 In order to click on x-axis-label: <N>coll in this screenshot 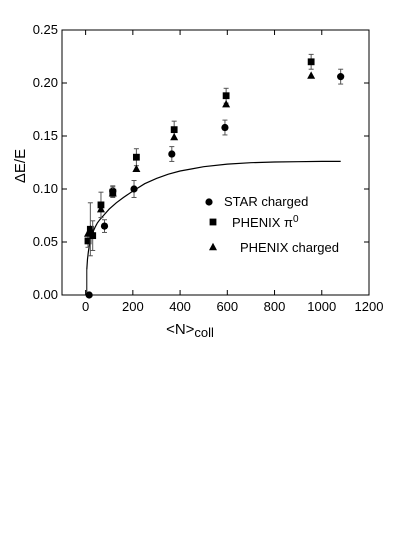, I will do `click(190, 330)`.